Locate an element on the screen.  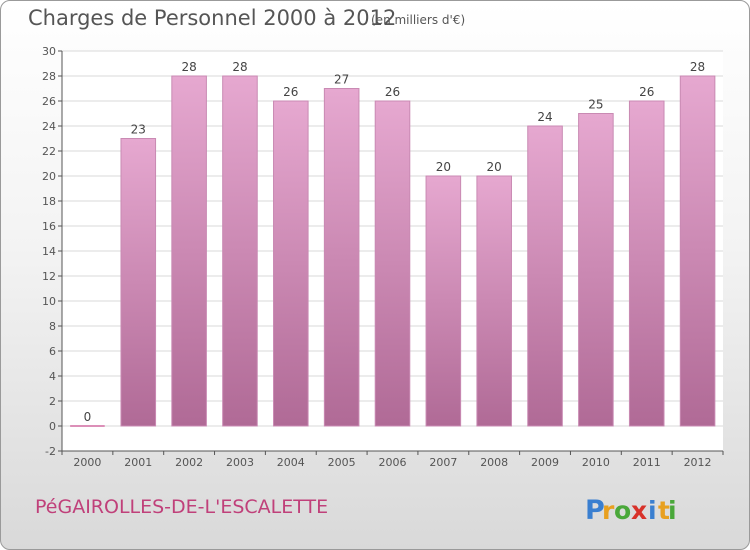
y-tick-label: 10 is located at coordinates (49, 301).